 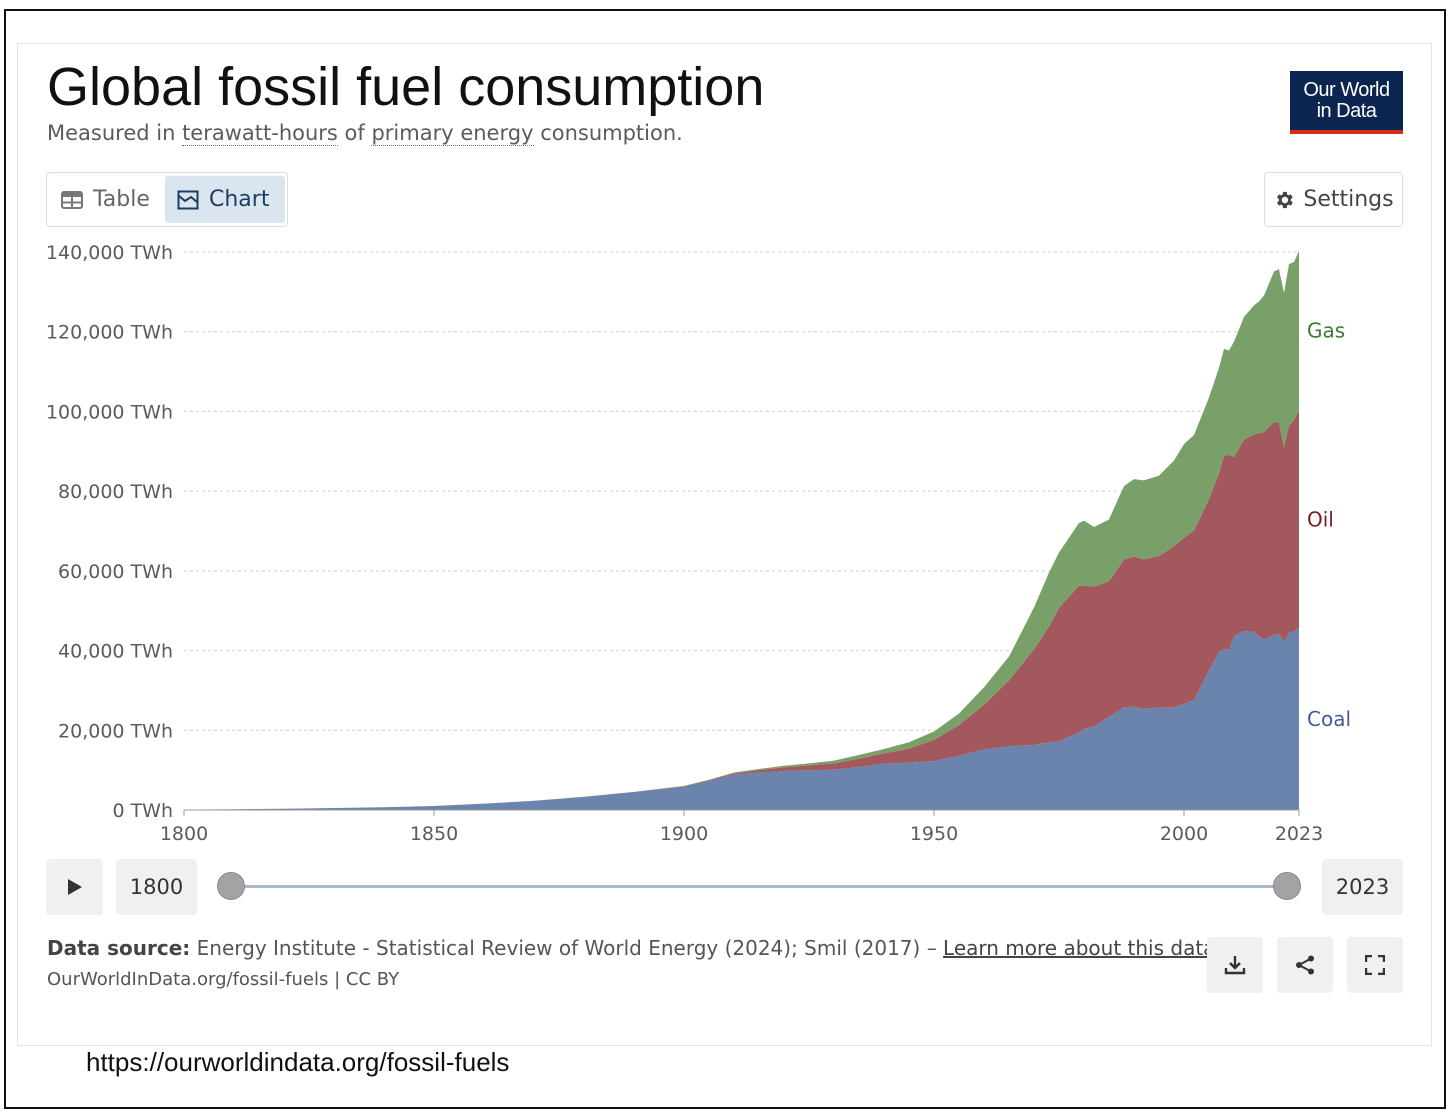 What do you see at coordinates (121, 199) in the screenshot?
I see `tab-table-label: Table` at bounding box center [121, 199].